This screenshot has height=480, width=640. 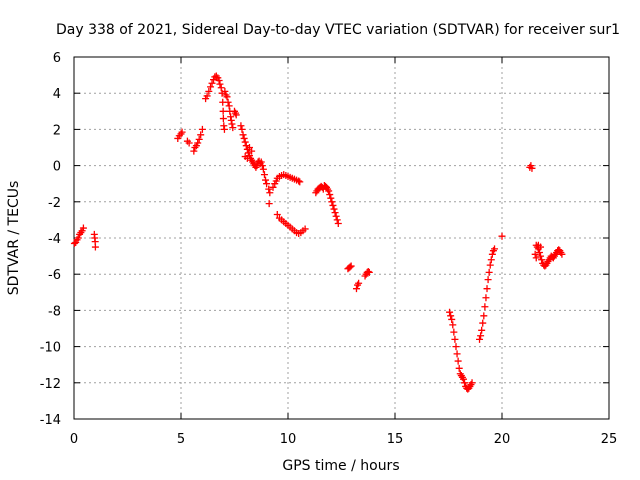 What do you see at coordinates (74, 439) in the screenshot?
I see `x-tick-label: 0` at bounding box center [74, 439].